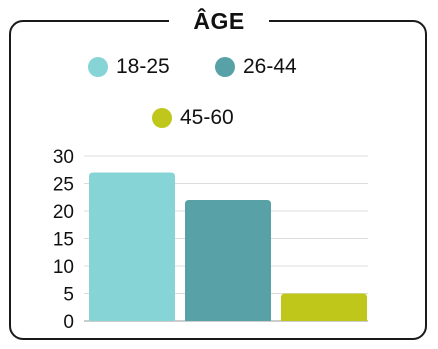 This screenshot has width=438, height=349. I want to click on y-tick-label: 0, so click(68, 322).